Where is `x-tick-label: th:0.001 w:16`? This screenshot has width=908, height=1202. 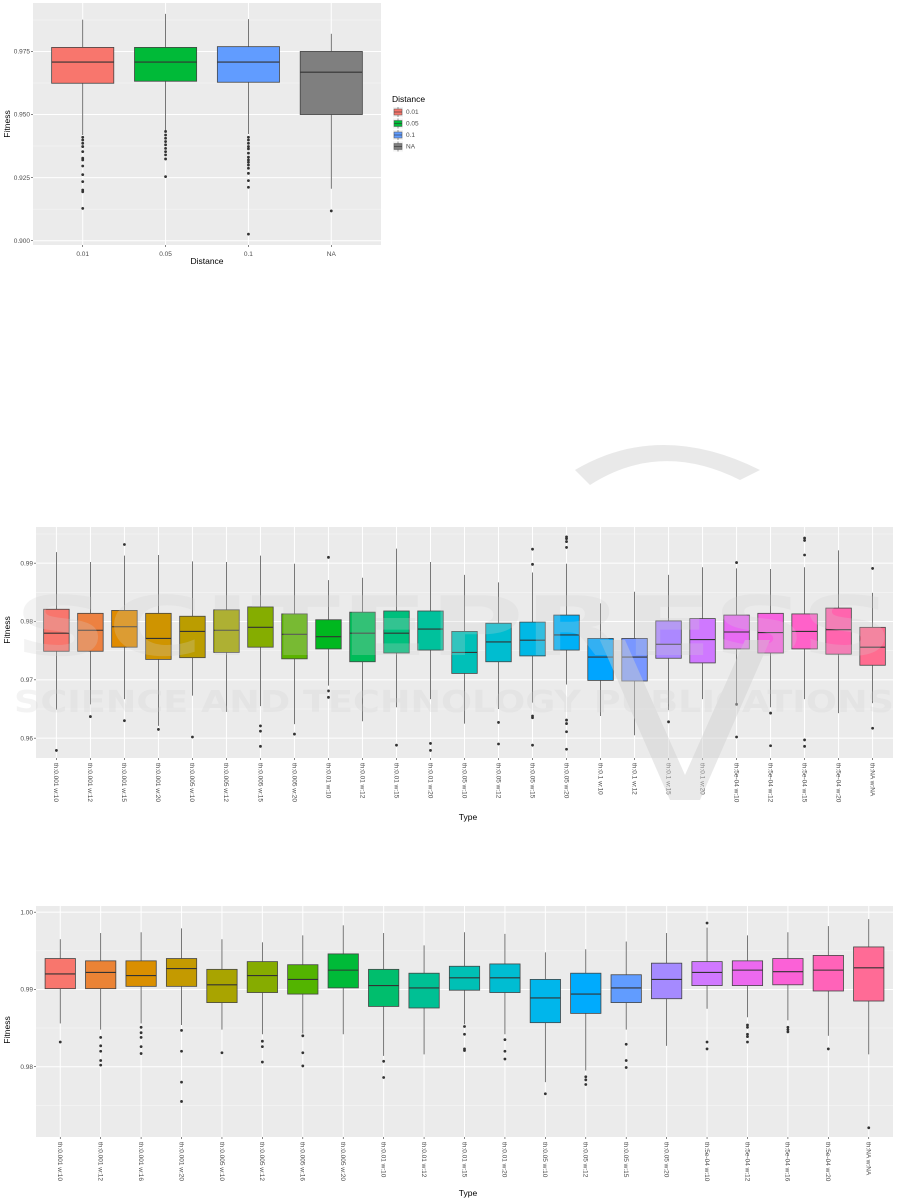
x-tick-label: th:0.001 w:16 is located at coordinates (140, 1161).